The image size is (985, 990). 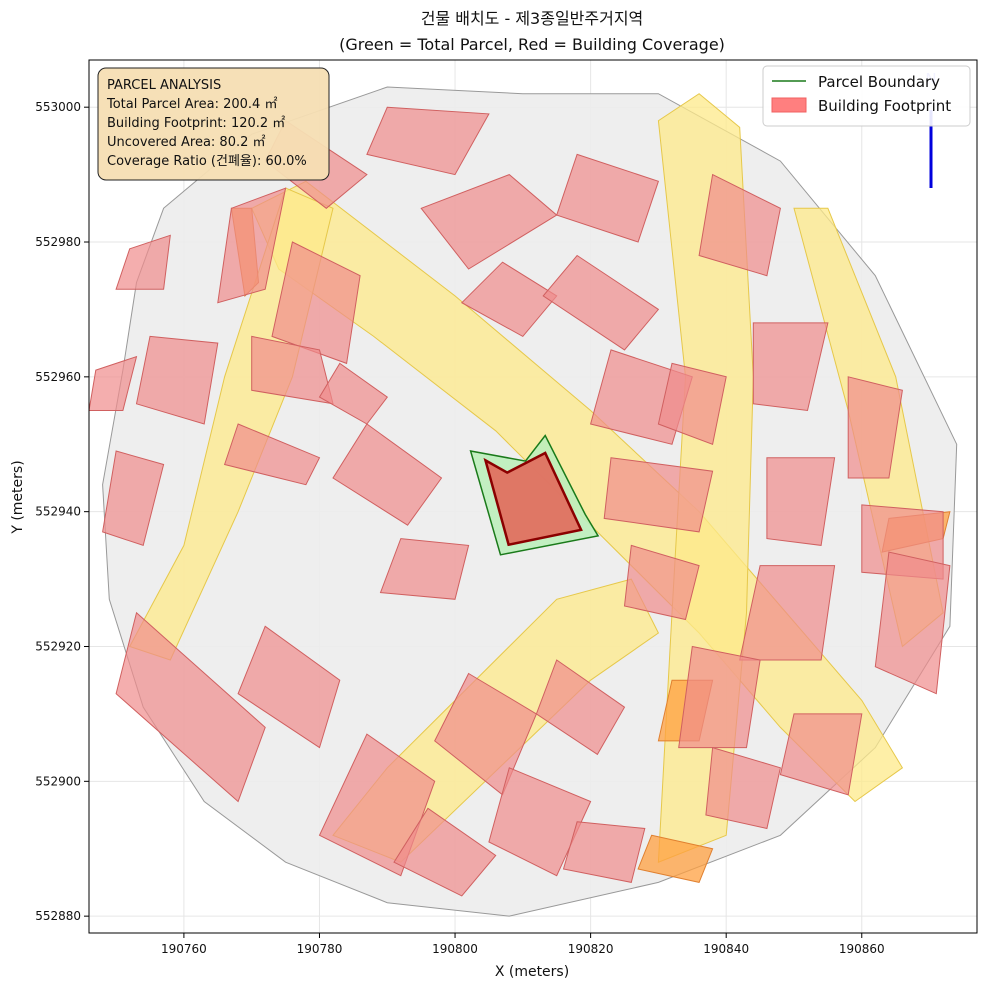 I want to click on x-tick-label: 190860, so click(x=862, y=949).